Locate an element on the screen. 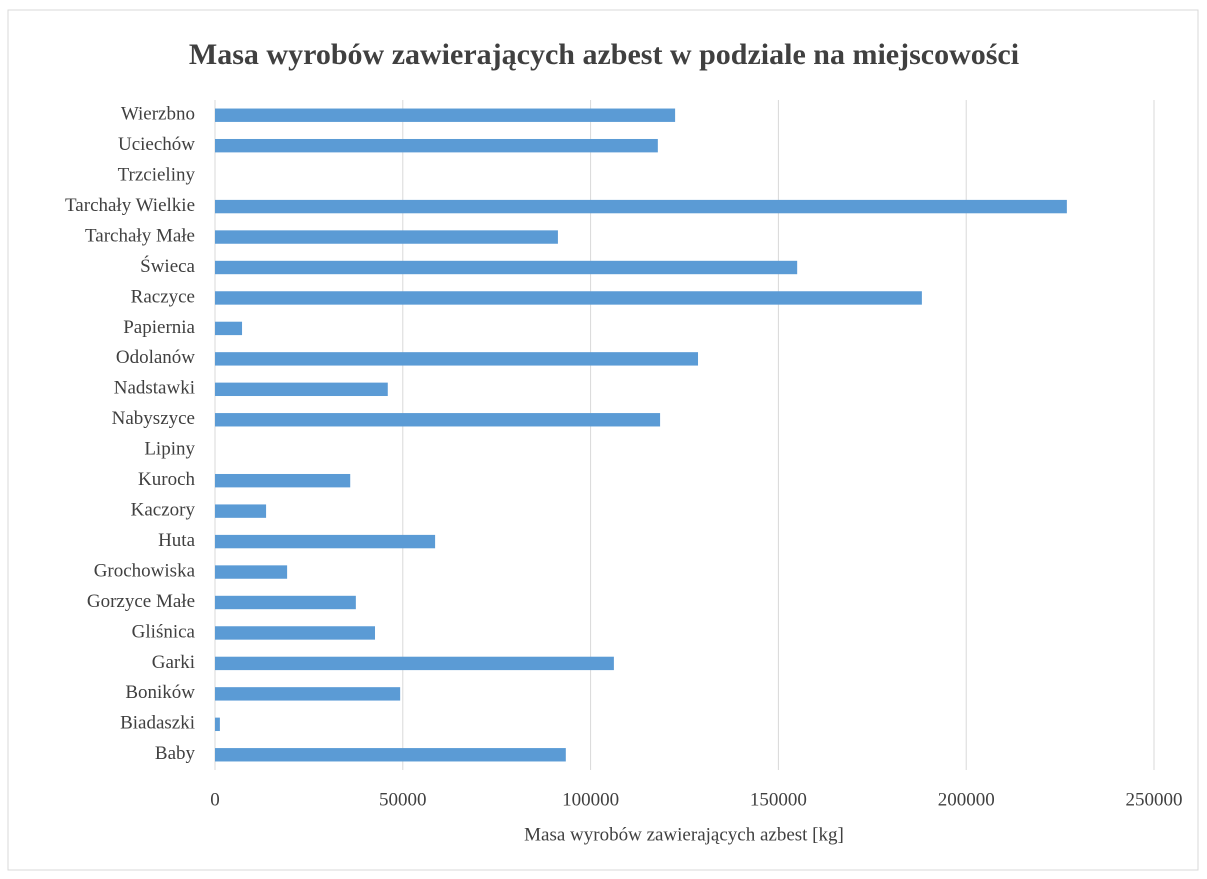 The width and height of the screenshot is (1207, 879). x-axis-title: Masa wyrobów zawierających azbest [kg] is located at coordinates (684, 834).